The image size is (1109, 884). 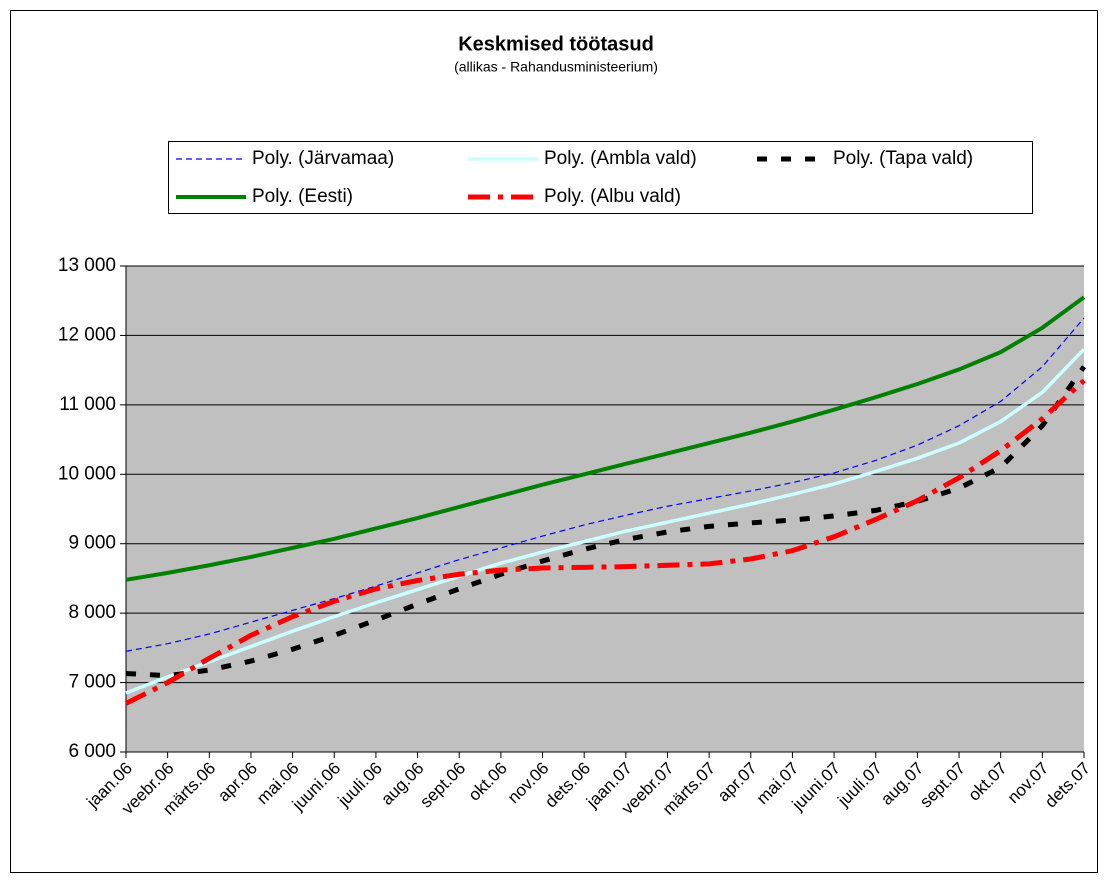 I want to click on y-tick-label: 13 000, so click(x=87, y=265).